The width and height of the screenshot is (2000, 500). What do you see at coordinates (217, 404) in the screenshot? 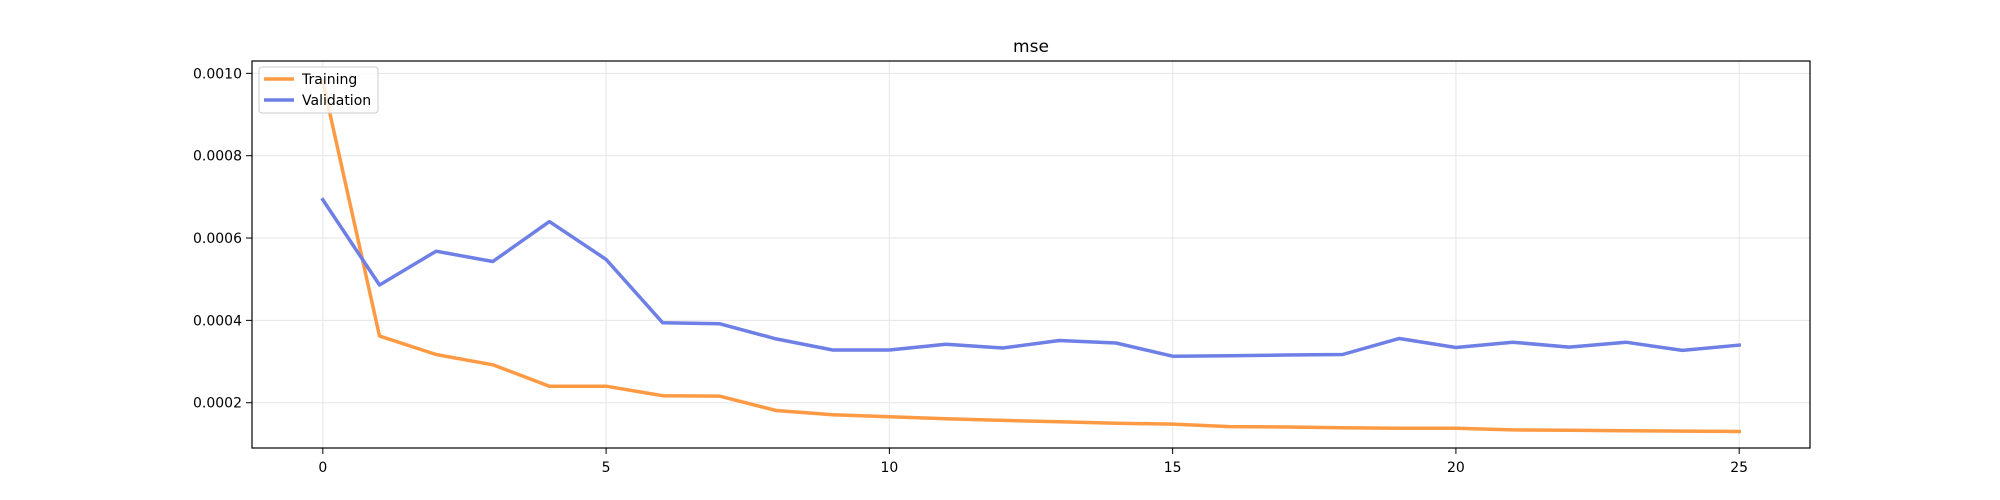
I see `y-tick-label: 0.0002` at bounding box center [217, 404].